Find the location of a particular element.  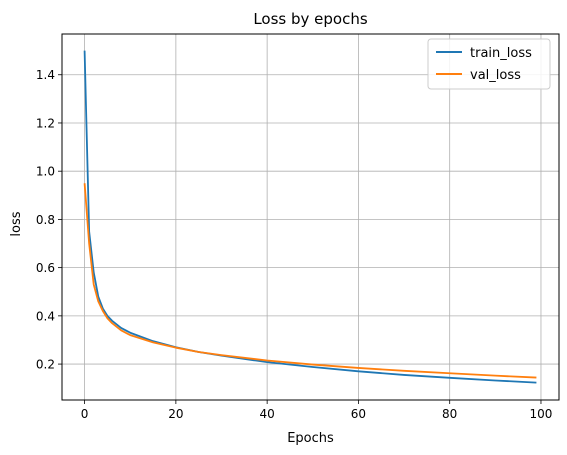

x-tick-label: 40 is located at coordinates (267, 414).